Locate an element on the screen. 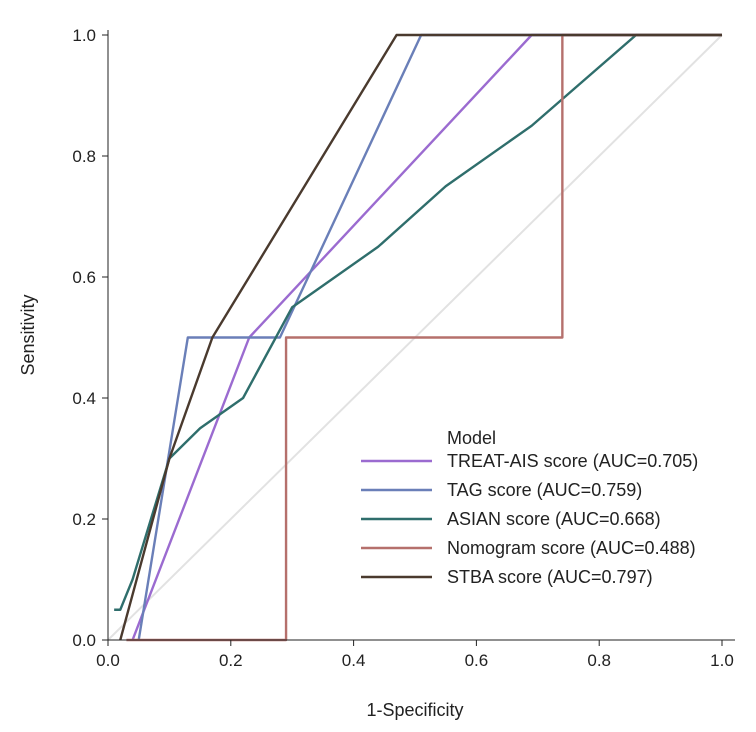 The width and height of the screenshot is (756, 732). legend-label: TREAT-AIS score (AUC=0.705) is located at coordinates (572, 461).